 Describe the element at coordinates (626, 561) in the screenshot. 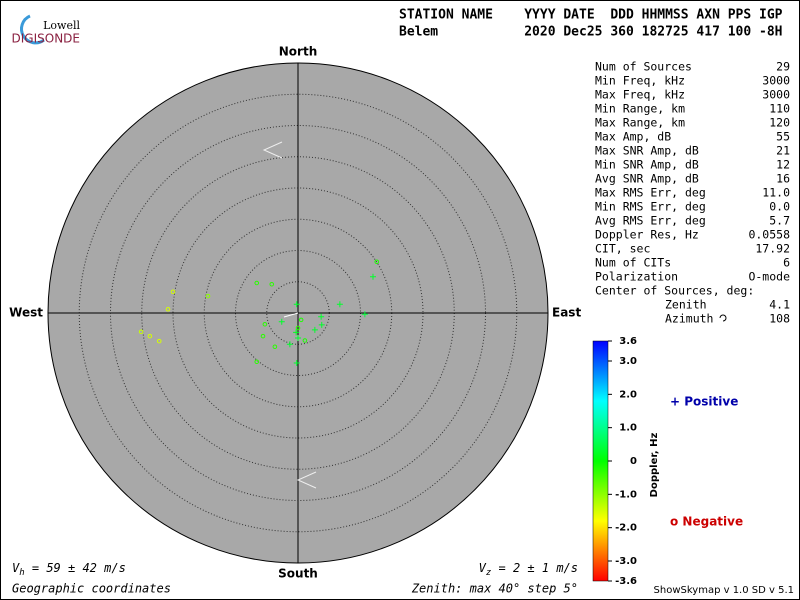

I see `colorbar-tick-label: -3.0` at that location.